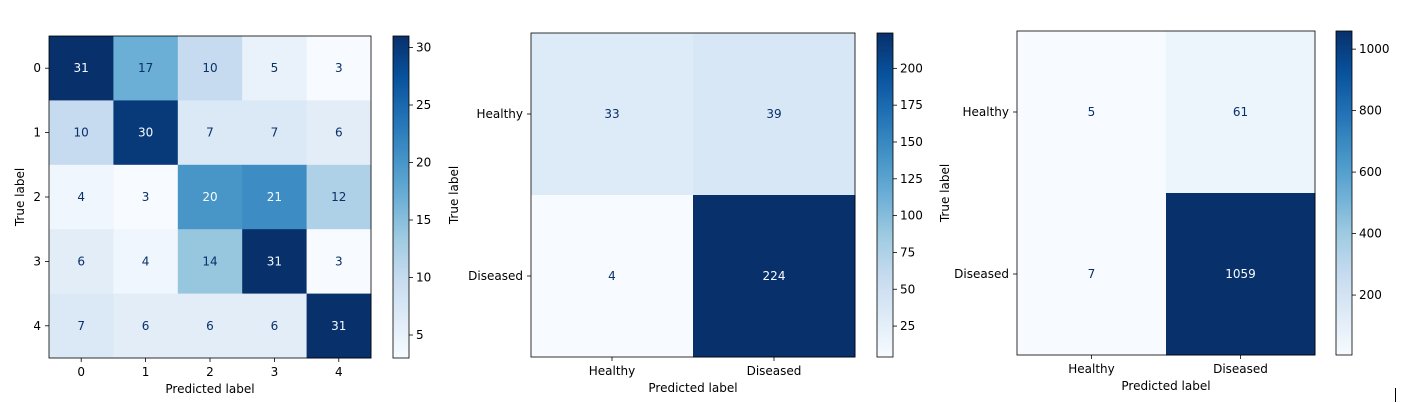 Image resolution: width=1402 pixels, height=403 pixels. Describe the element at coordinates (210, 372) in the screenshot. I see `x-tick-label: 2` at that location.